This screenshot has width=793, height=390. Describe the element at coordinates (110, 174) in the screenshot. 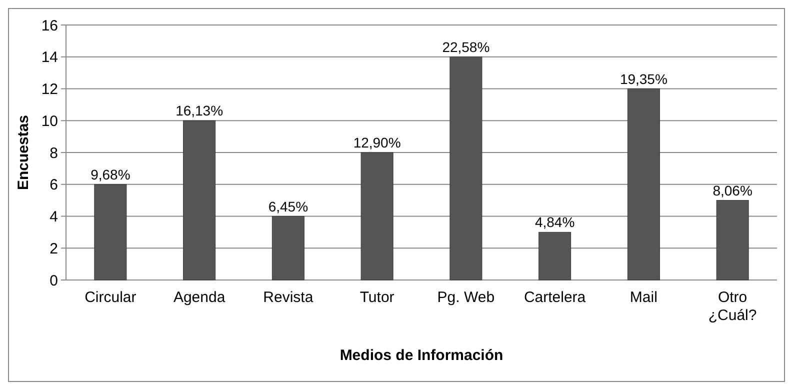

I see `annotation: 9,68%` at that location.